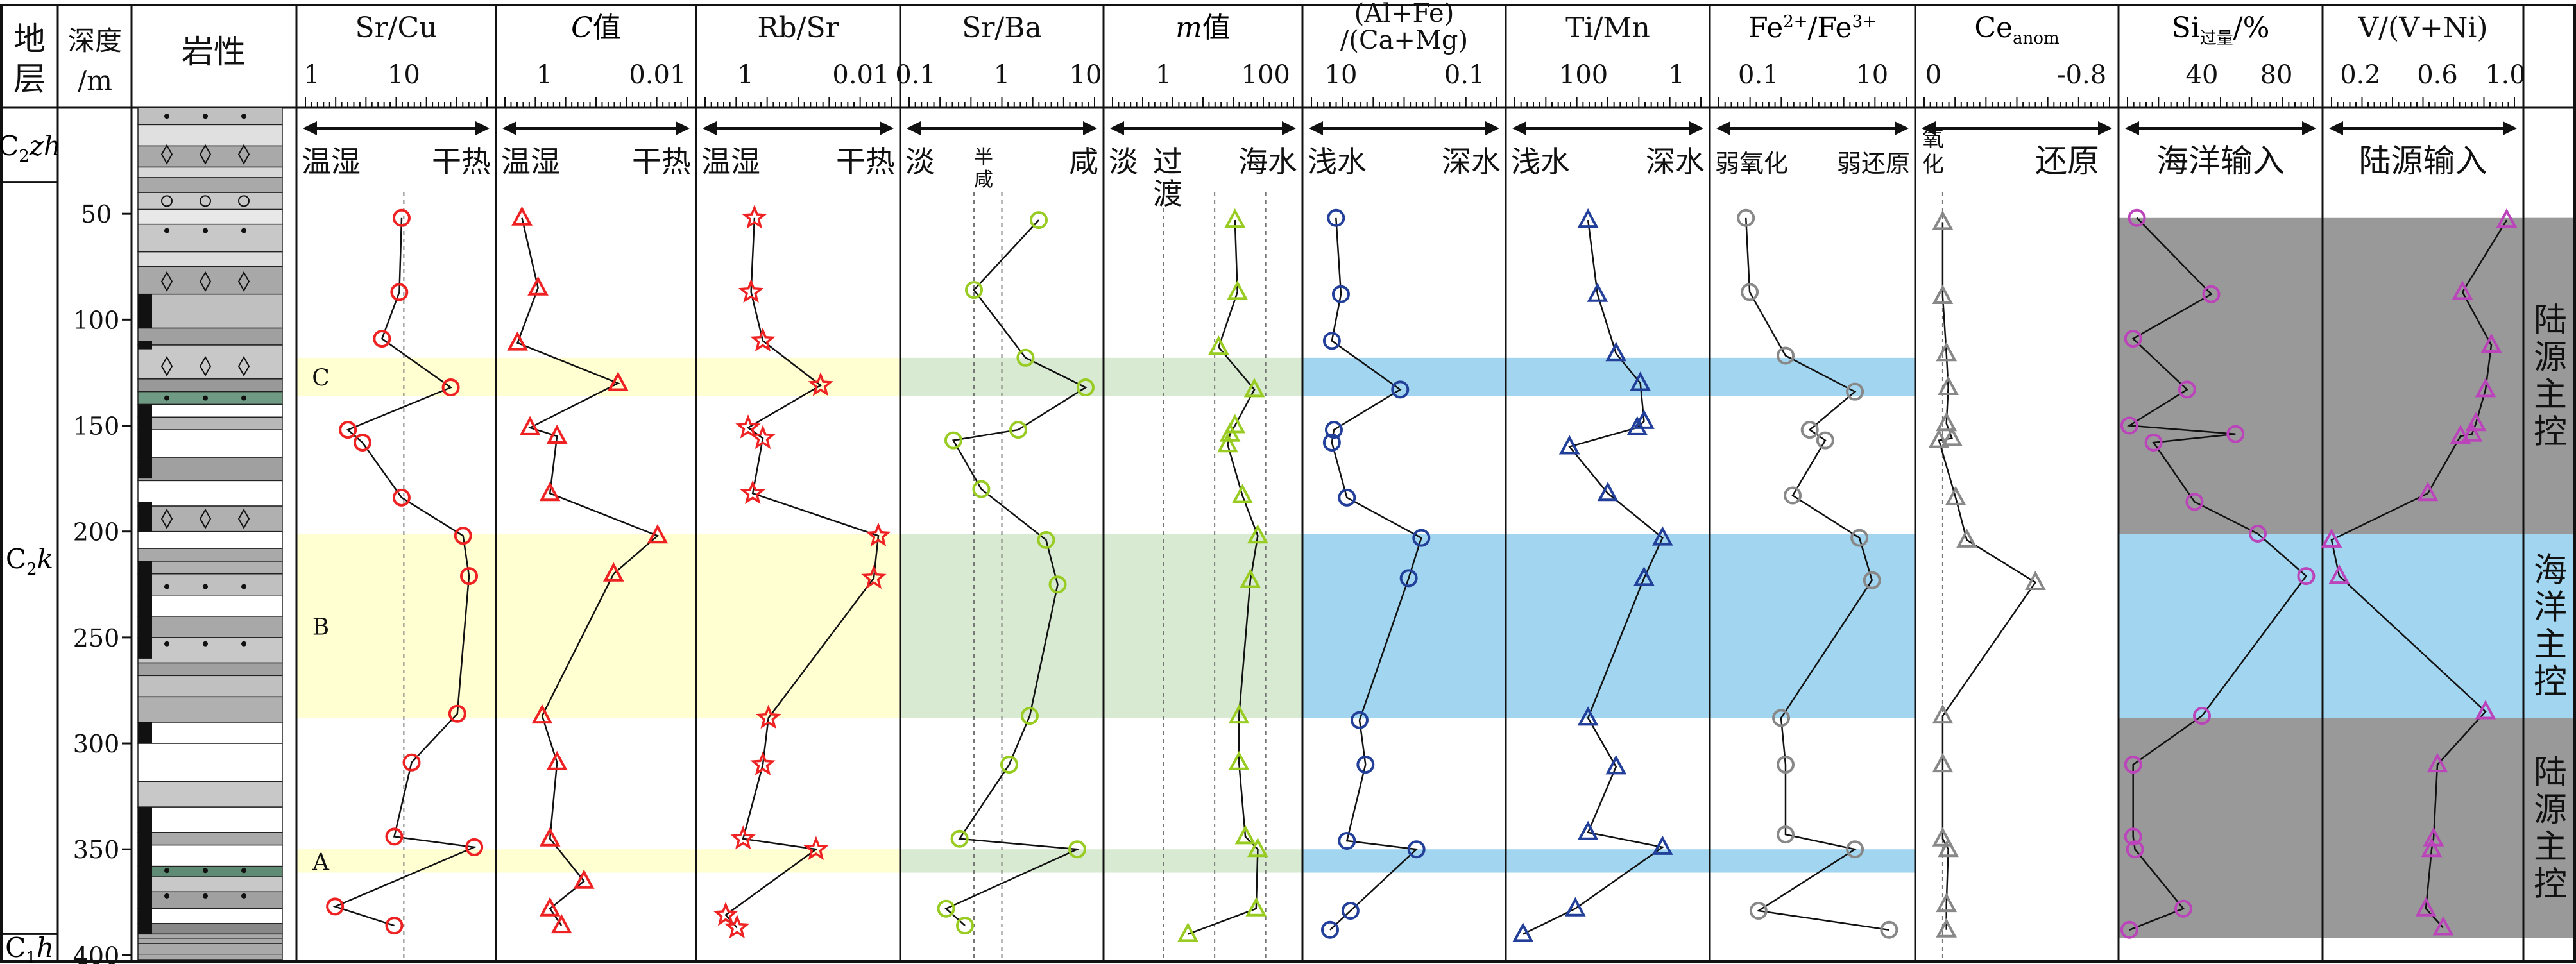  I want to click on series-line-sr_cu, so click(404, 572).